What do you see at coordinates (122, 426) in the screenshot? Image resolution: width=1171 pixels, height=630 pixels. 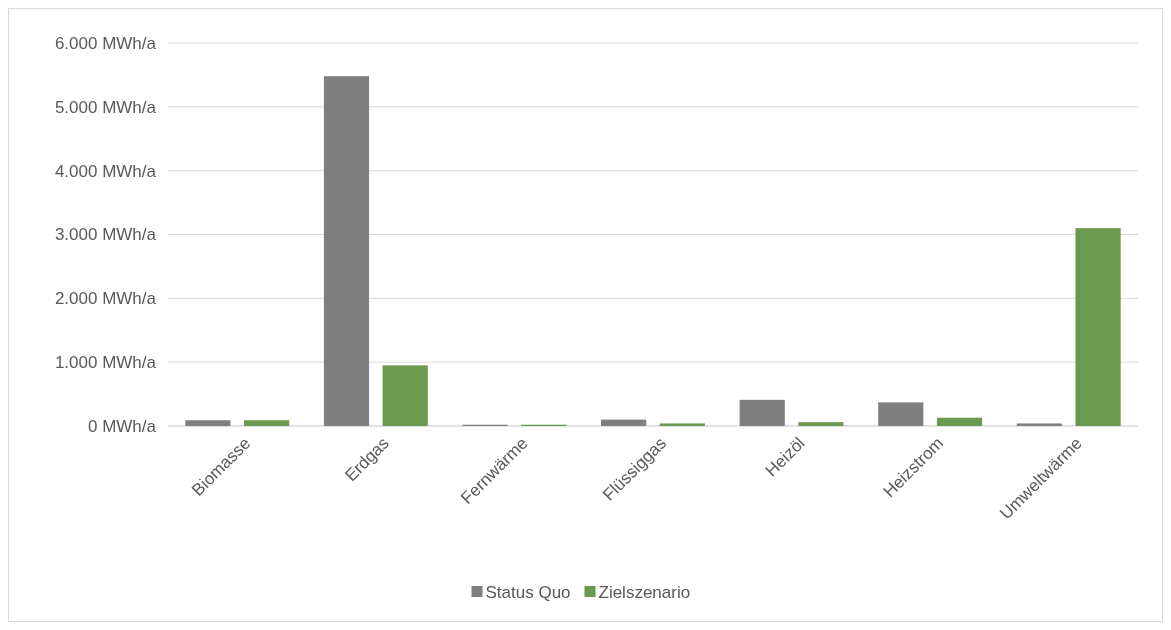 I see `y-tick-label: 0 MWh/a` at bounding box center [122, 426].